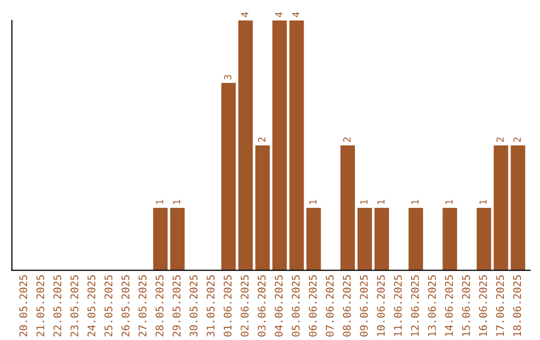 The height and width of the screenshot is (340, 540). What do you see at coordinates (194, 305) in the screenshot?
I see `x-tick-label: 30.05.2025` at bounding box center [194, 305].